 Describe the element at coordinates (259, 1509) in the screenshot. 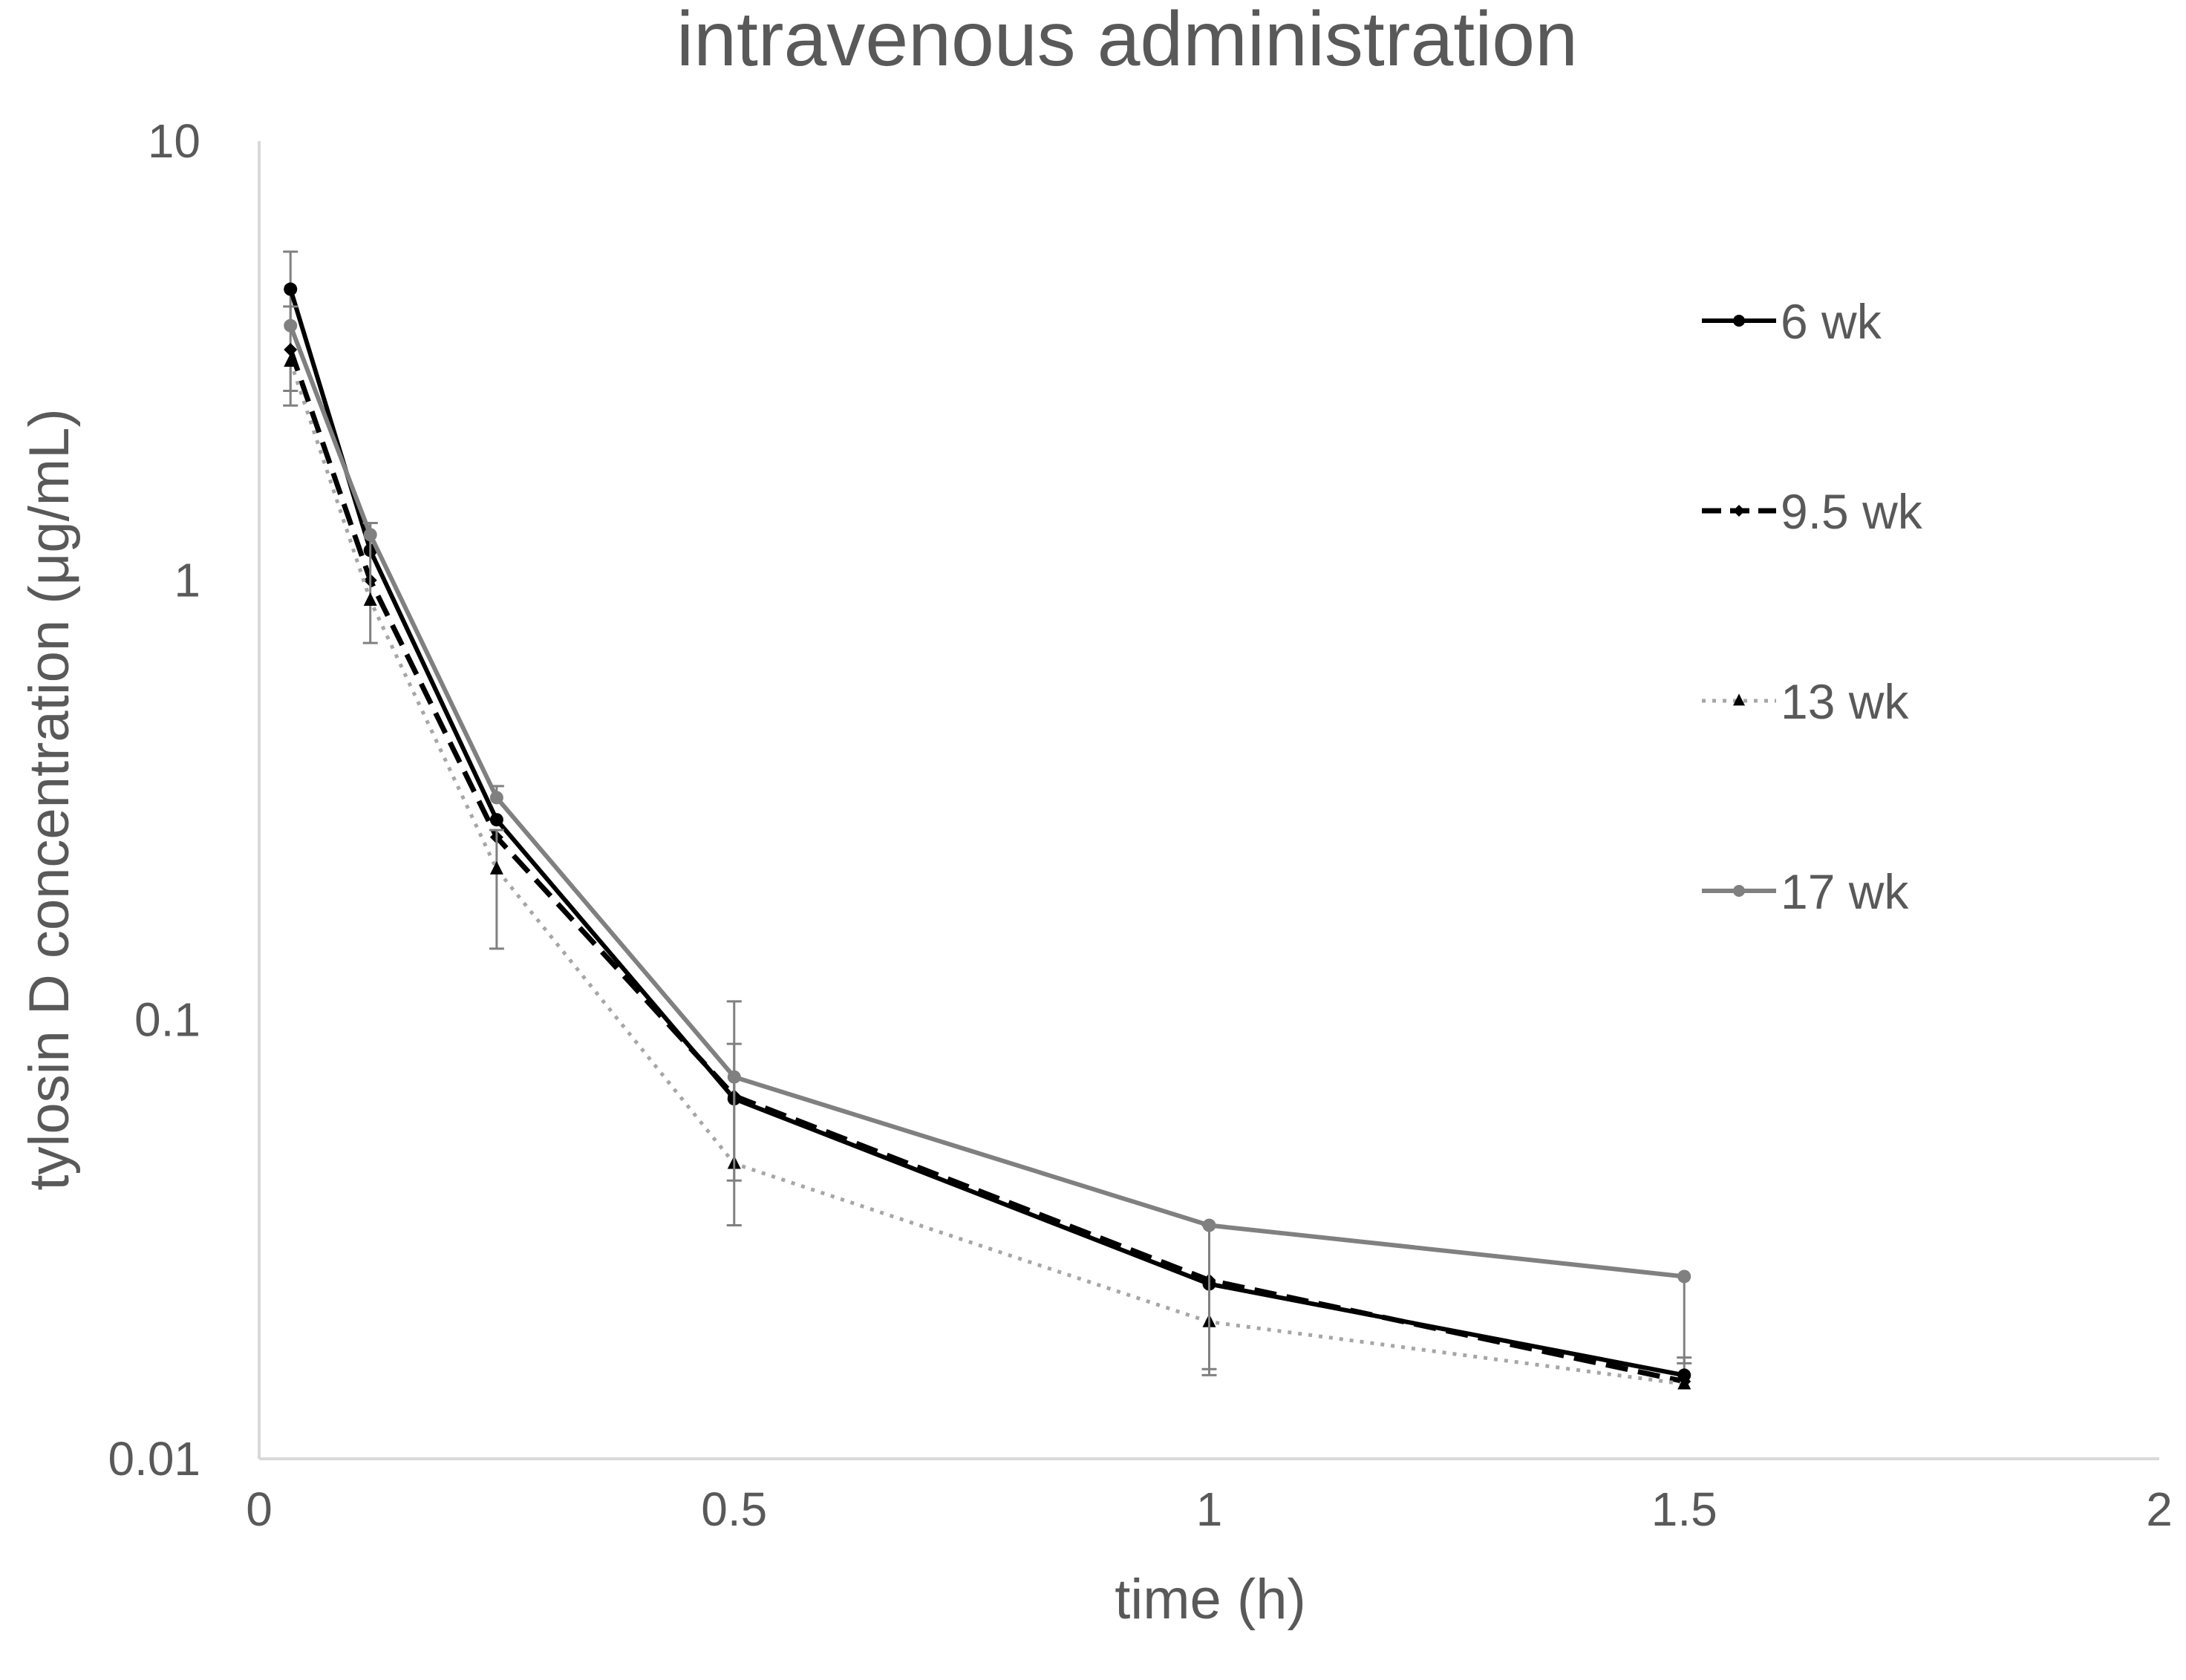

I see `x-tick-label: 0` at that location.